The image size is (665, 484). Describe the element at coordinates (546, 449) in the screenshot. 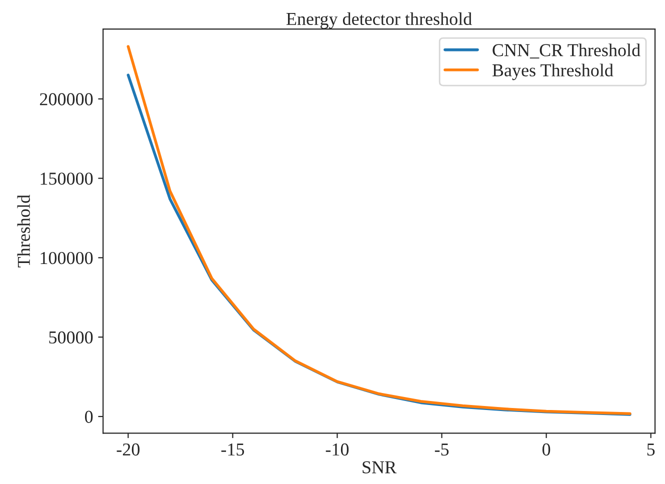

I see `x-tick-label: 0` at that location.